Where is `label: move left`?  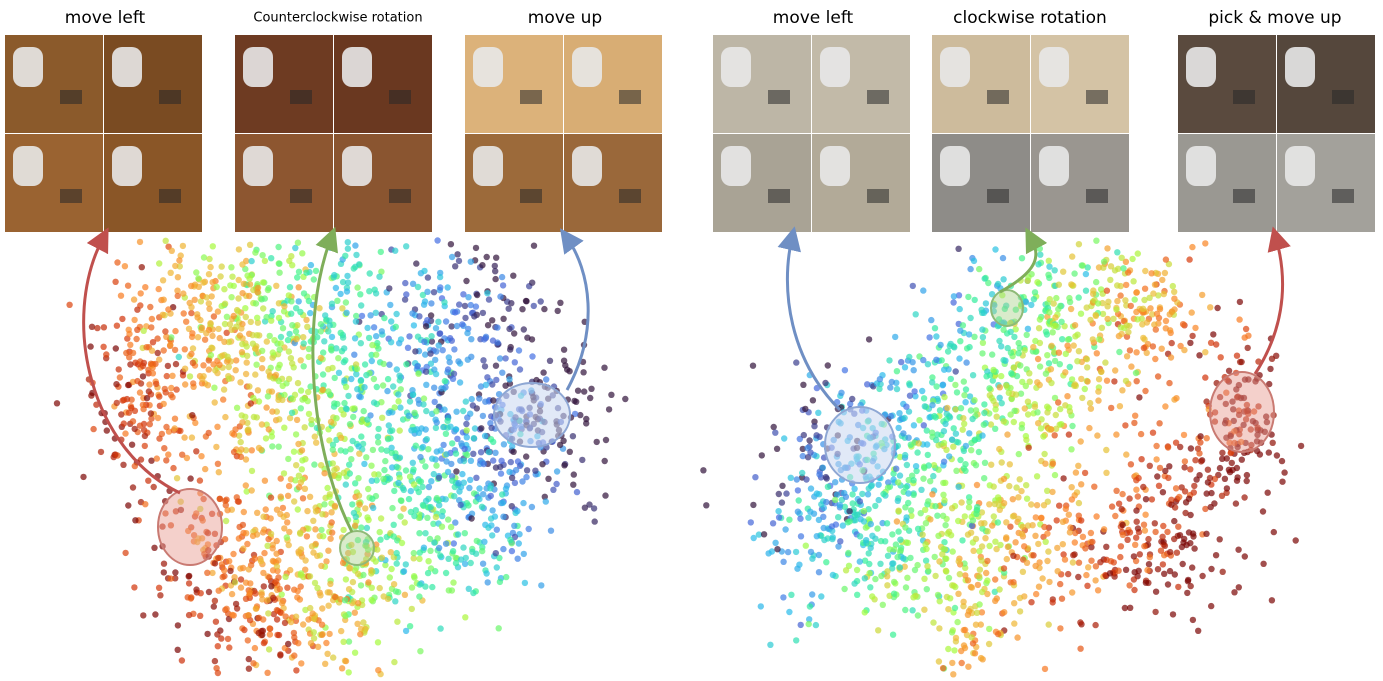 label: move left is located at coordinates (813, 18).